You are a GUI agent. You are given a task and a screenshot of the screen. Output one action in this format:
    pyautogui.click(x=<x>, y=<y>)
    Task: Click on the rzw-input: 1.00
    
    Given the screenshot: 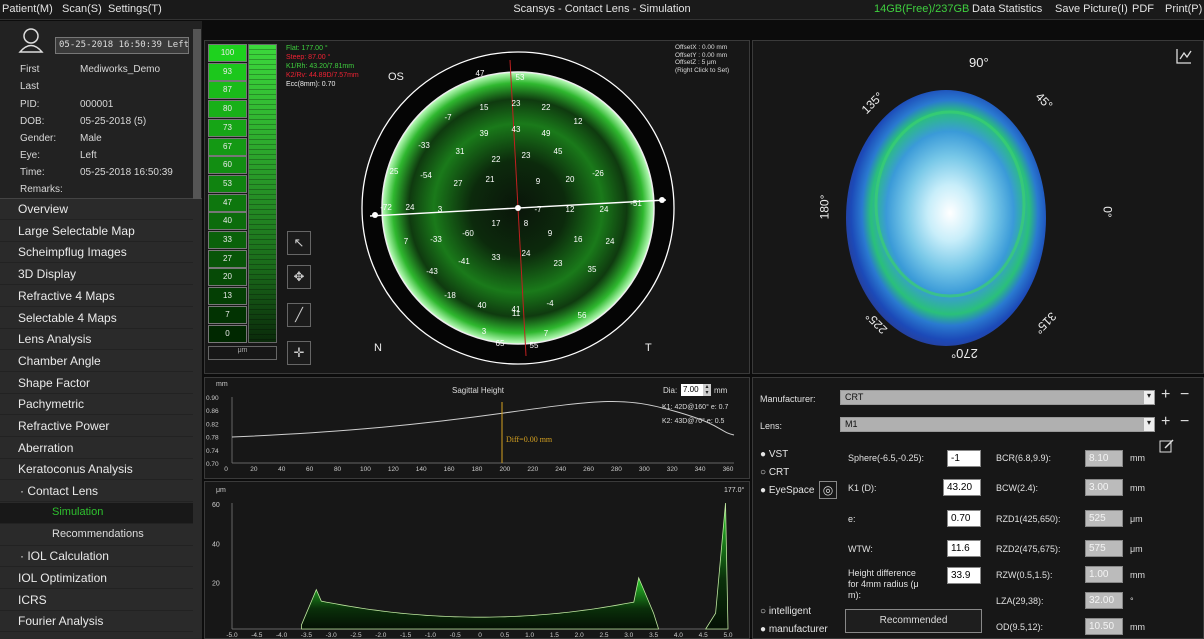 What is the action you would take?
    pyautogui.click(x=1104, y=574)
    